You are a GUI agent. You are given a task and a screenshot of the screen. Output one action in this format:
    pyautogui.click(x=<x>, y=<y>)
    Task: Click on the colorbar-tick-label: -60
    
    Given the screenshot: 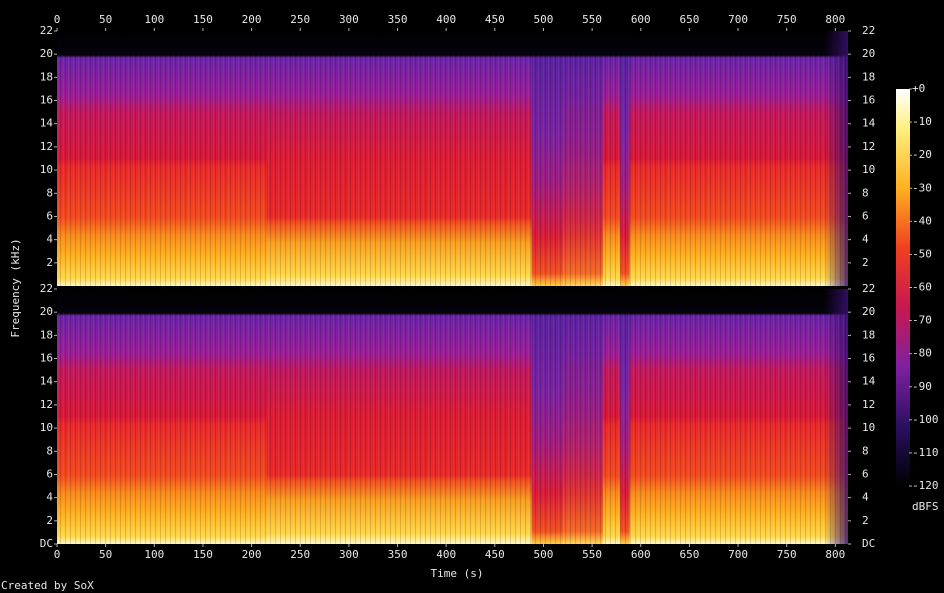 What is the action you would take?
    pyautogui.click(x=922, y=287)
    